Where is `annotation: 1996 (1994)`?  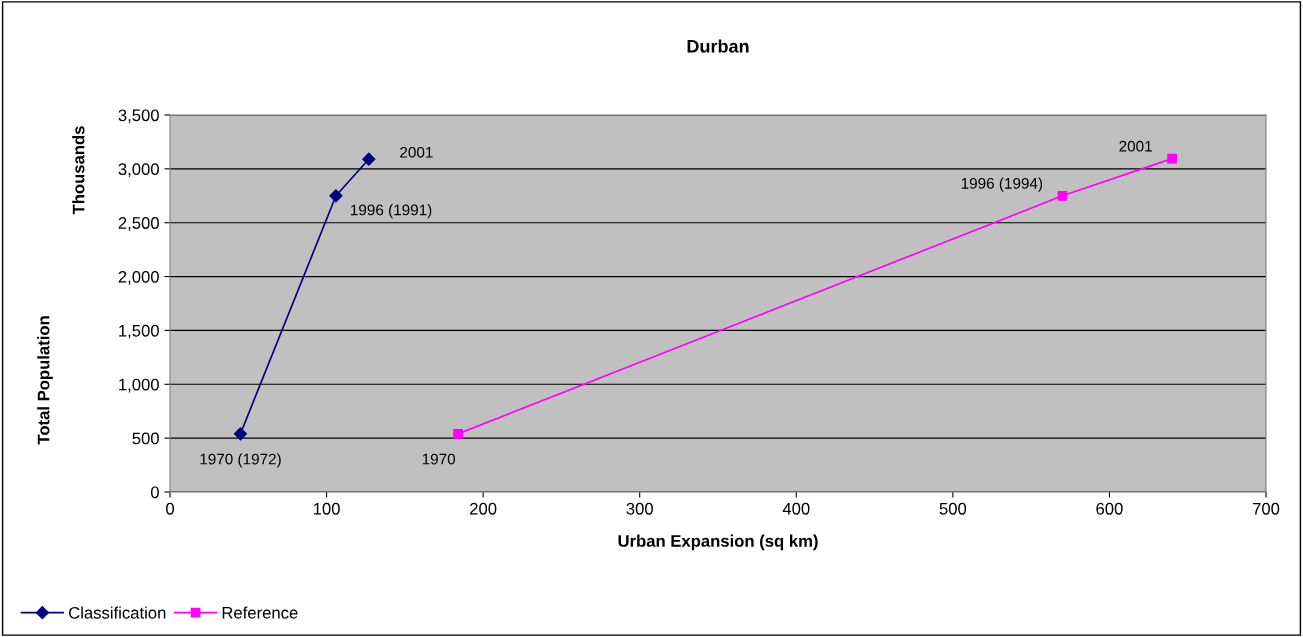 annotation: 1996 (1994) is located at coordinates (1002, 184).